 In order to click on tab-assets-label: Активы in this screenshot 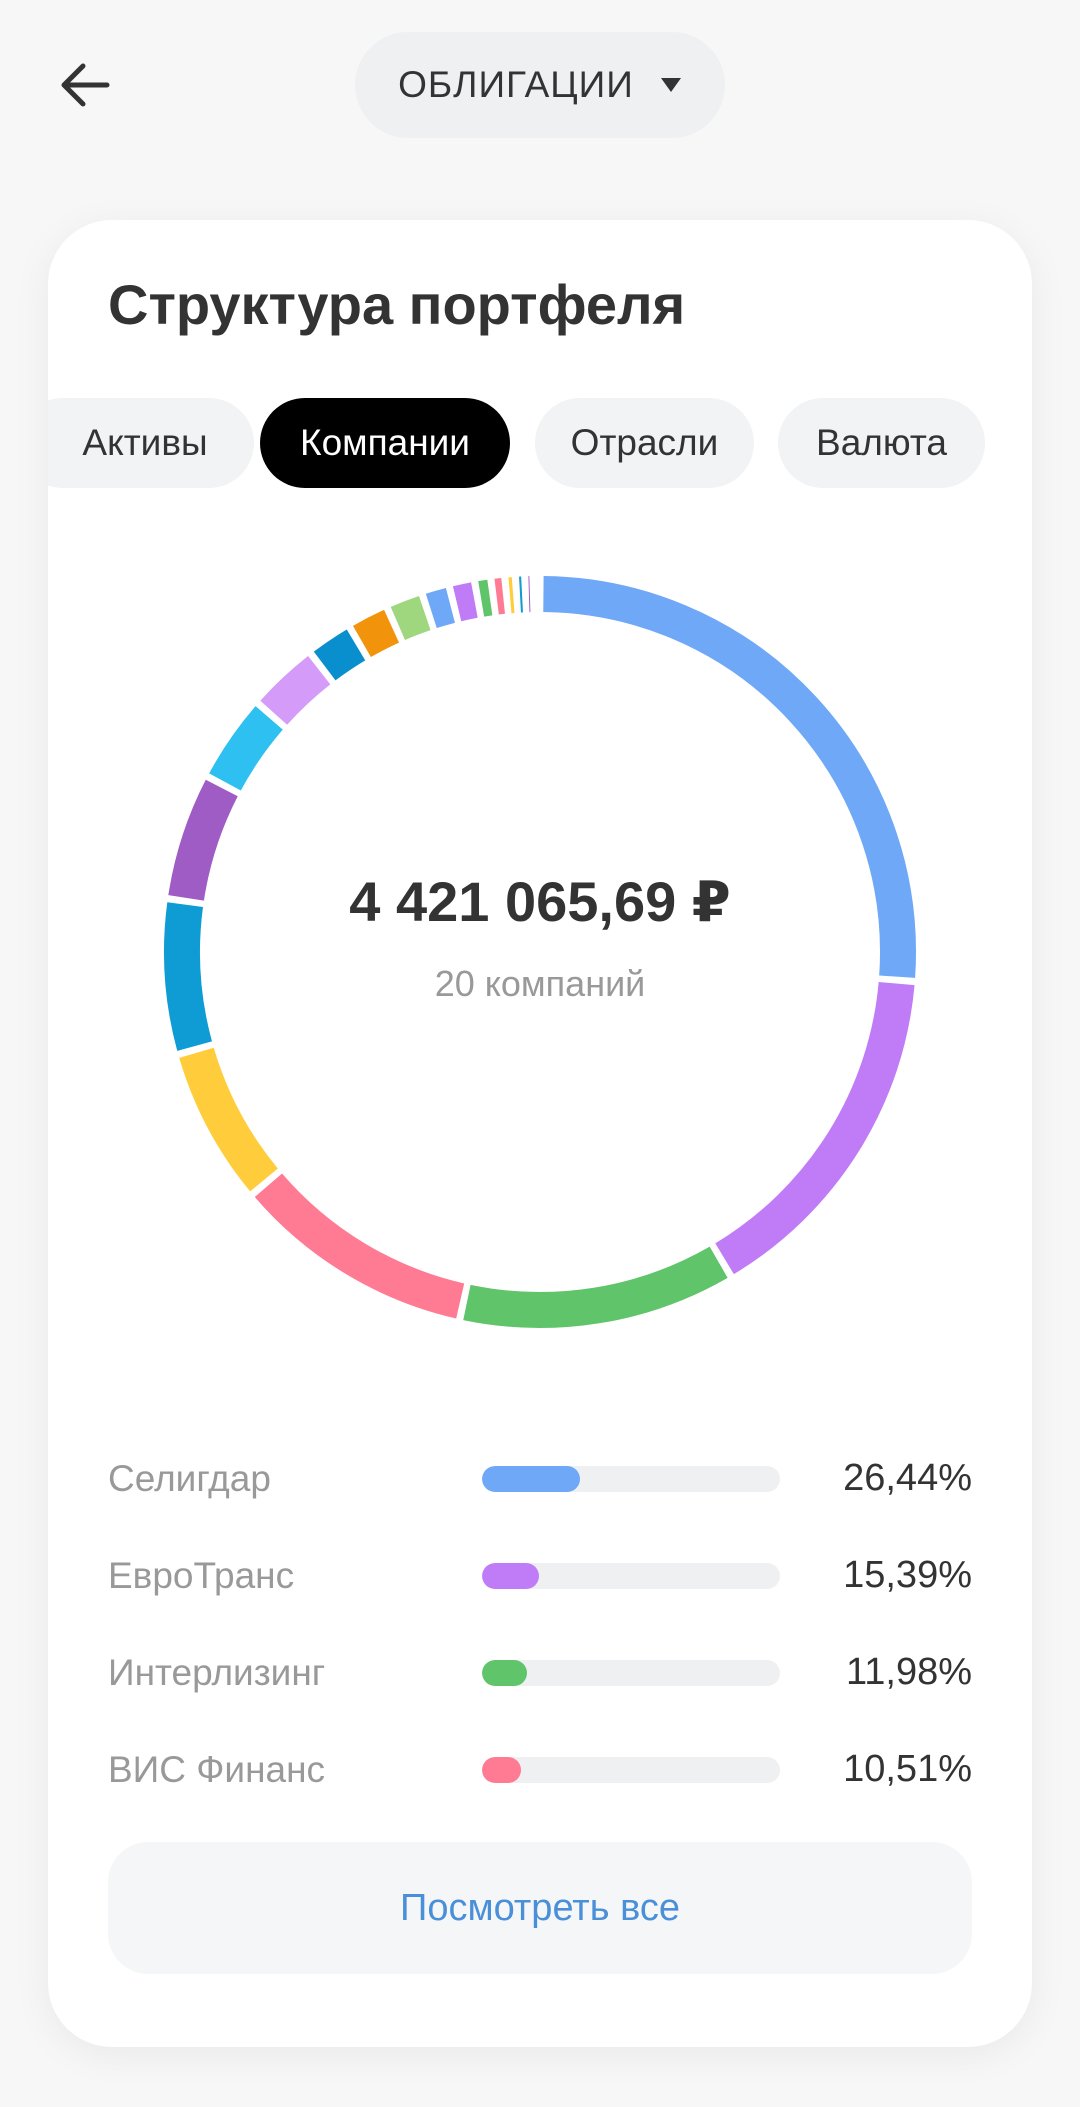, I will do `click(145, 442)`.